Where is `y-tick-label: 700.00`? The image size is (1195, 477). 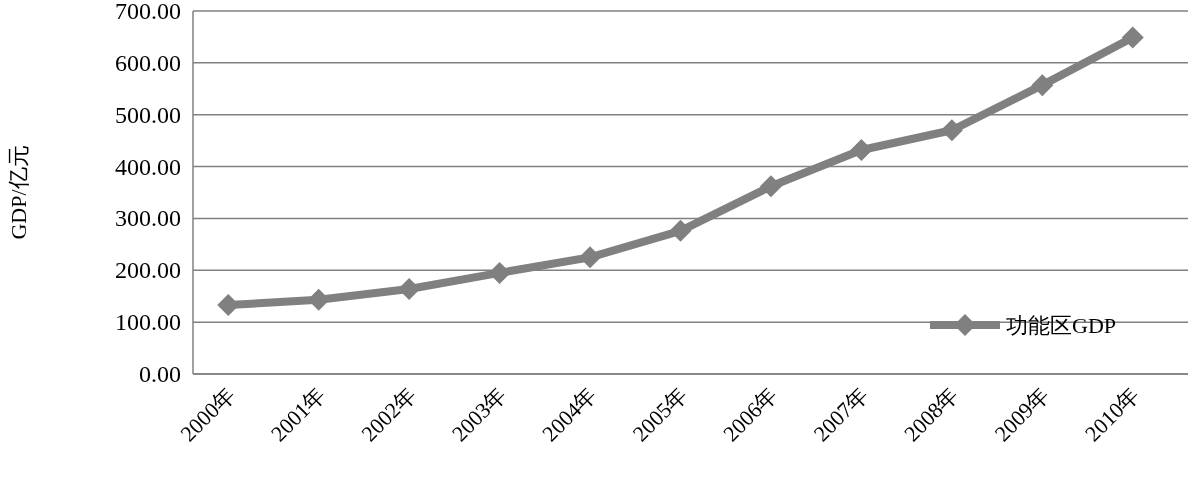
y-tick-label: 700.00 is located at coordinates (148, 12).